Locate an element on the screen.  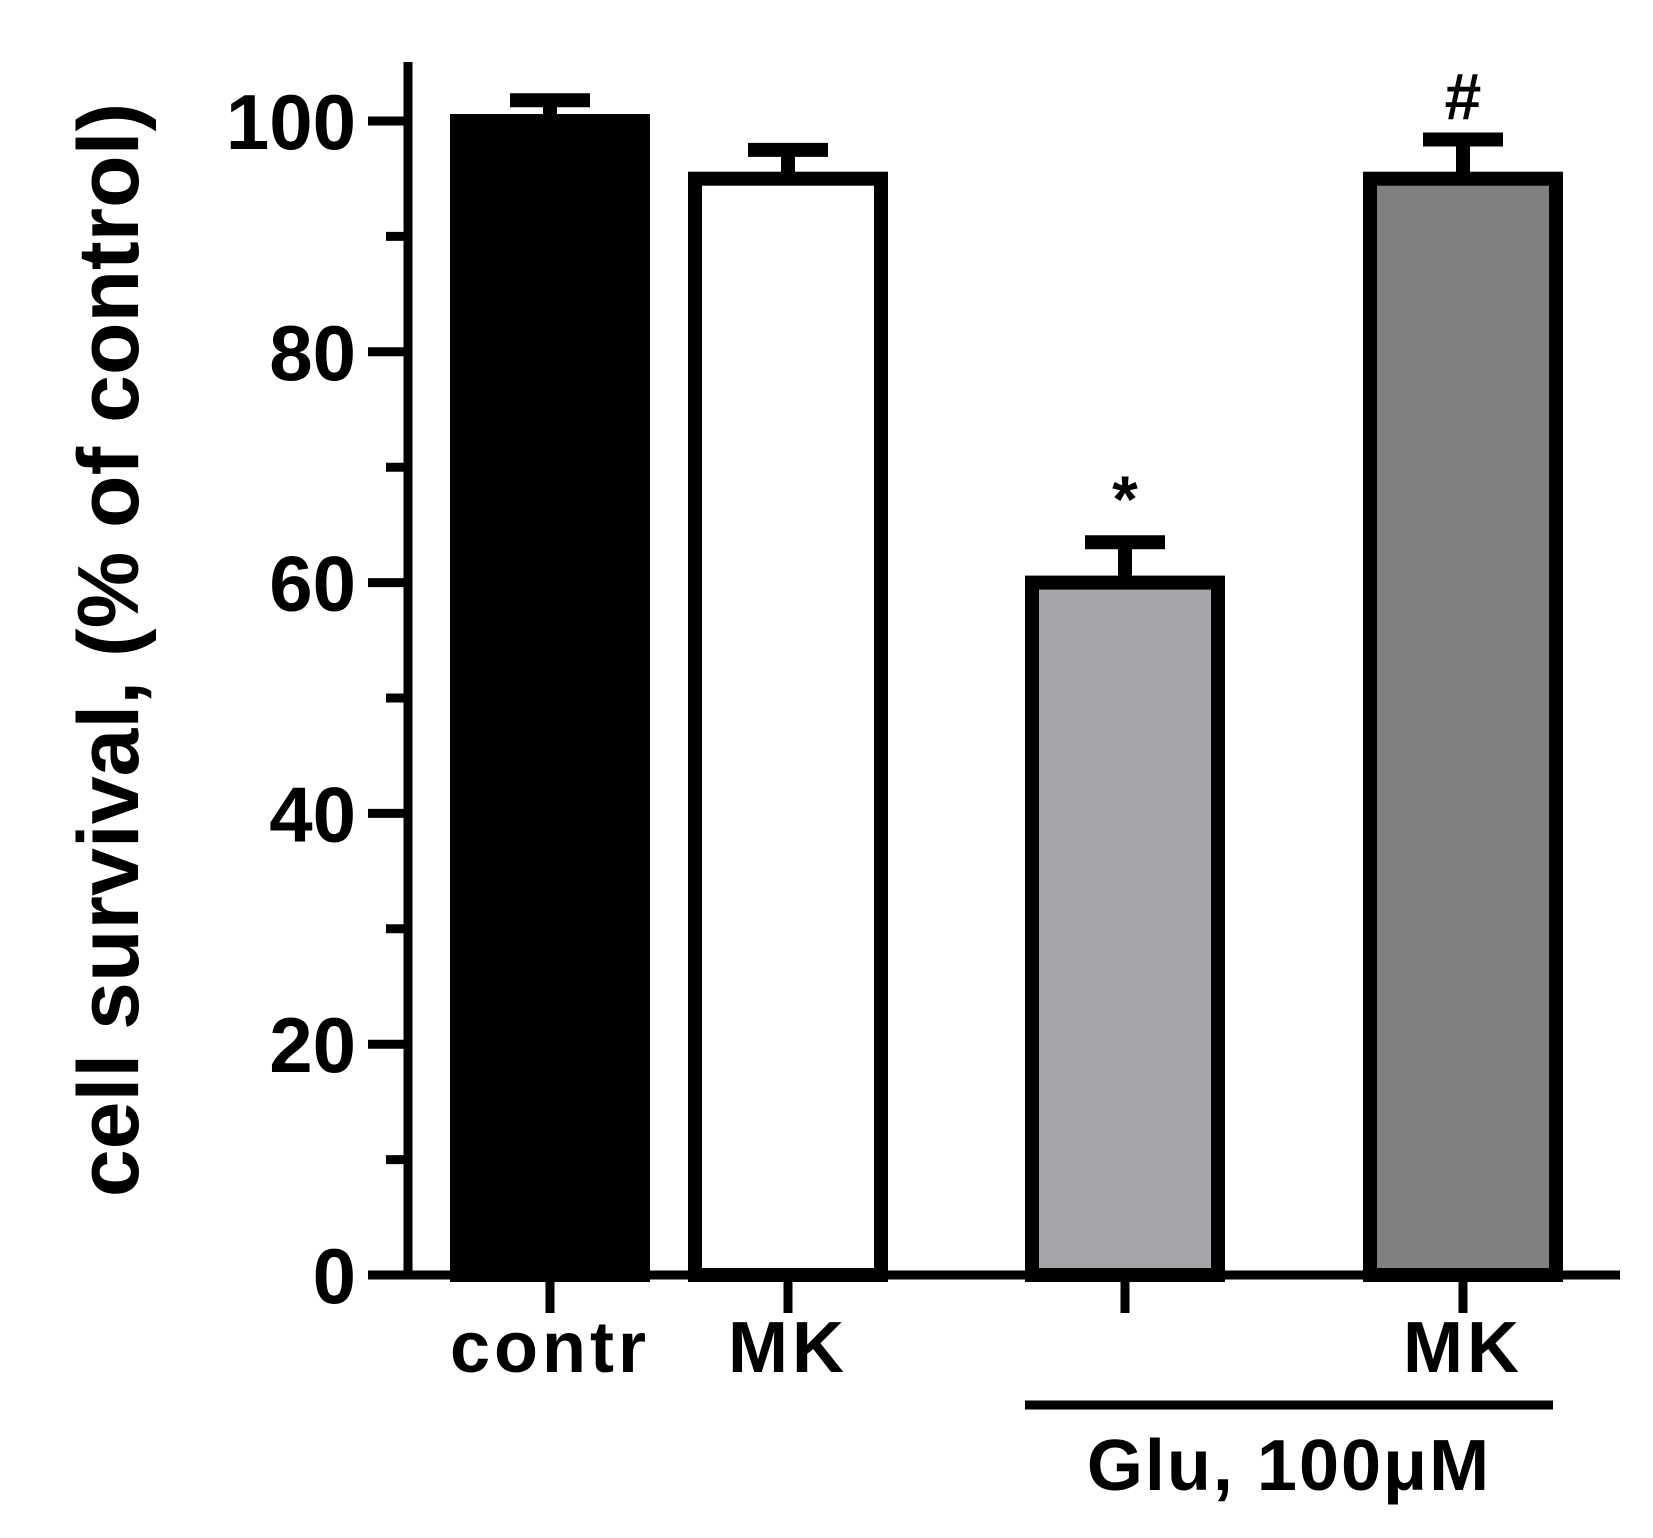
significance-marker-2: * is located at coordinates (1125, 499).